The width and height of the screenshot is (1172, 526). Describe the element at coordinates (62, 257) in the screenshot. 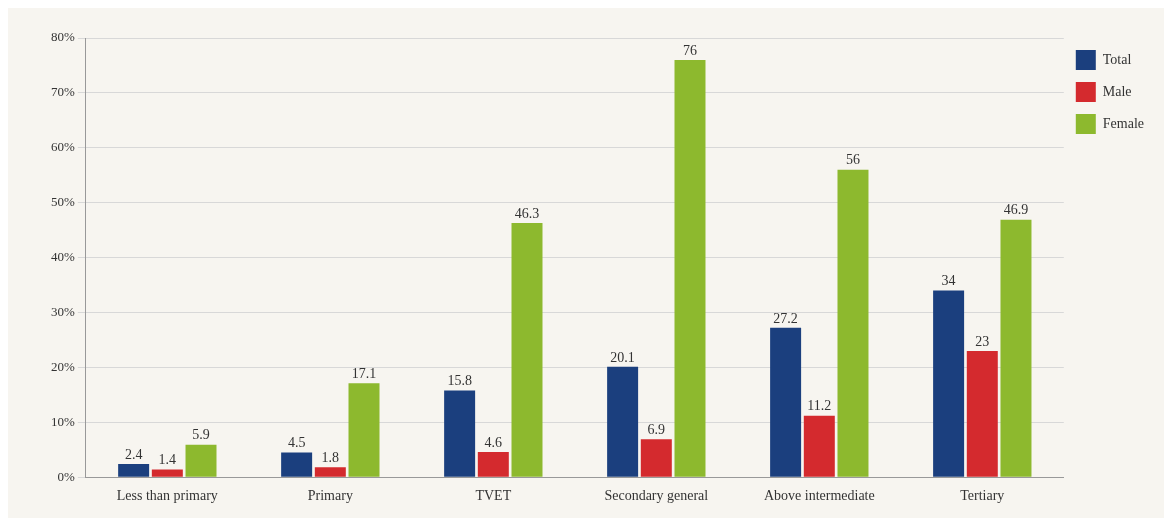

I see `y-tick-label: 40%` at that location.